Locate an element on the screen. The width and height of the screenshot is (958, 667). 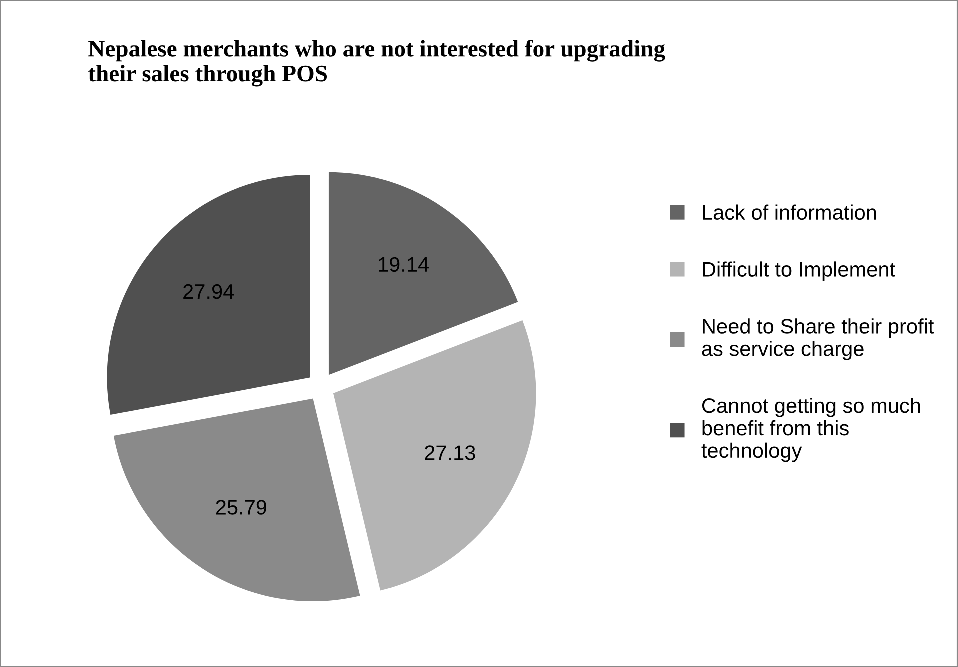
data-label: 27.13 is located at coordinates (450, 453).